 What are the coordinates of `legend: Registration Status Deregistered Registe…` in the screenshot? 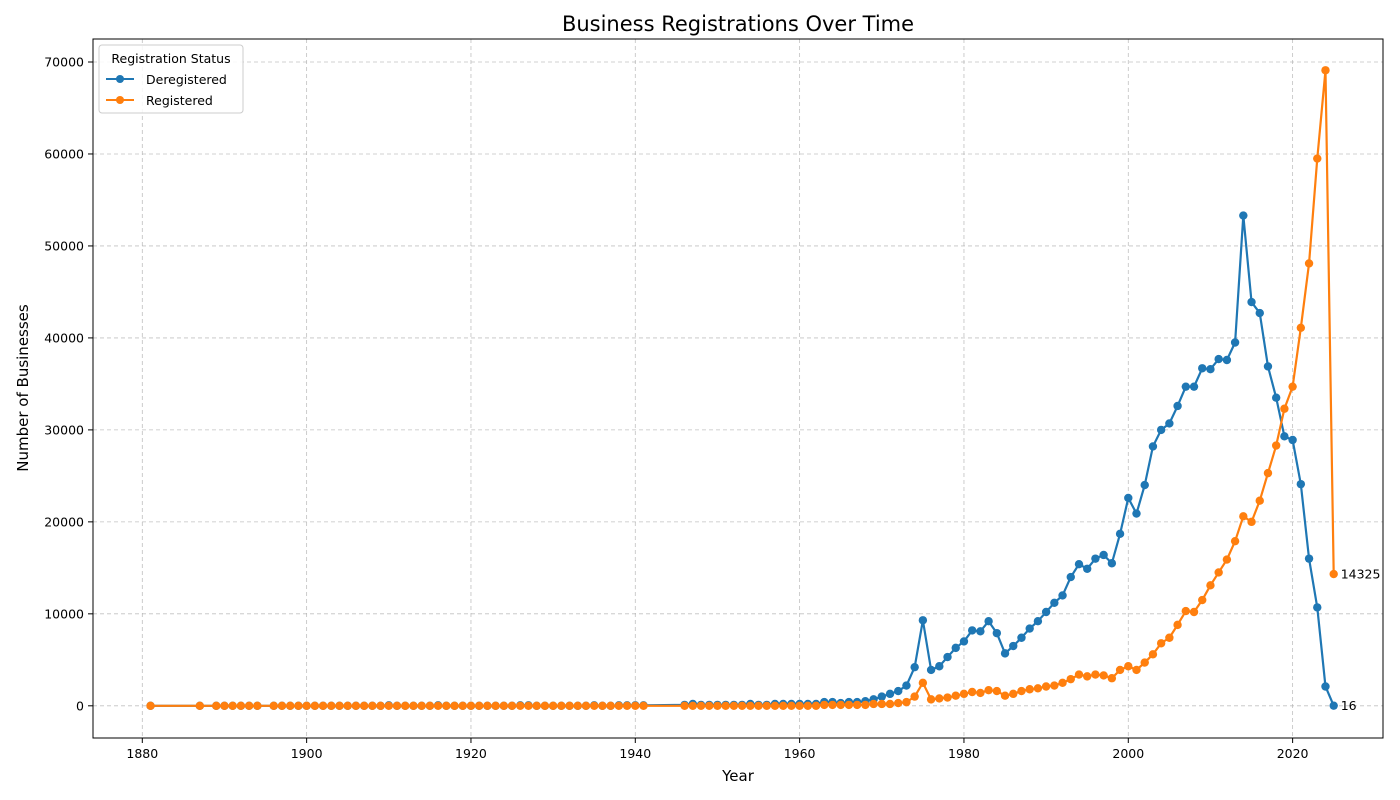 It's located at (171, 79).